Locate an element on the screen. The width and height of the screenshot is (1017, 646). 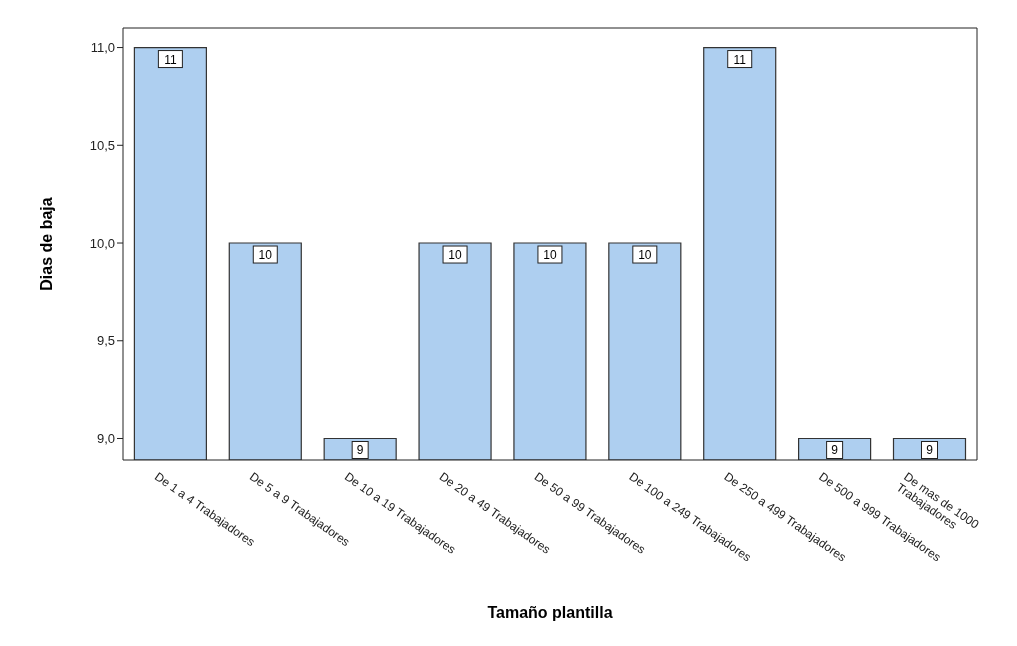
y-tick-label: 11,0 is located at coordinates (102, 48).